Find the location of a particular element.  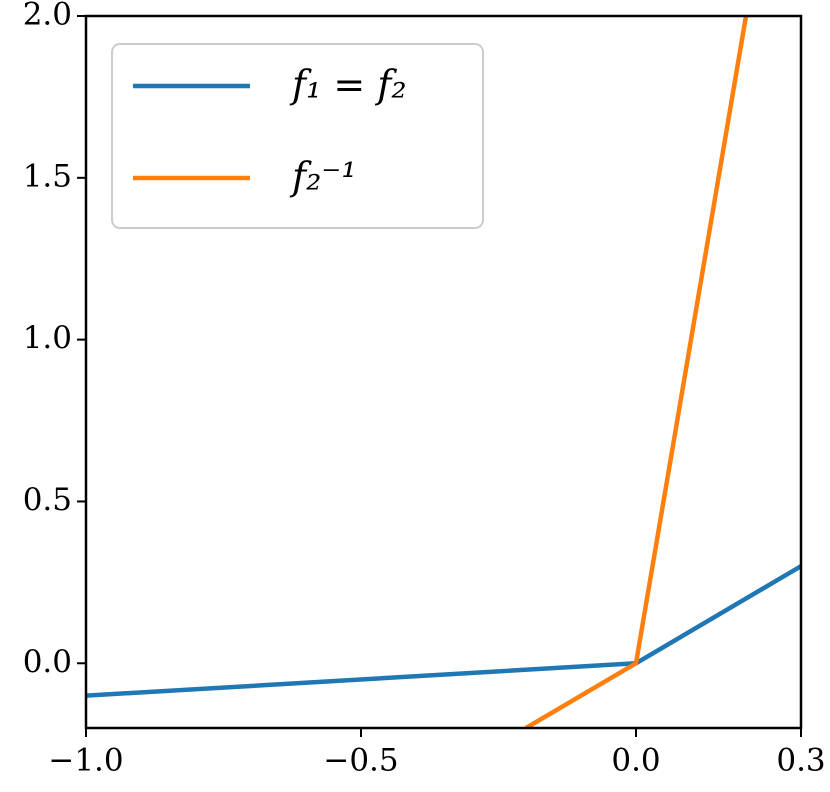

legend-label: f₁ = f₂ is located at coordinates (348, 85).